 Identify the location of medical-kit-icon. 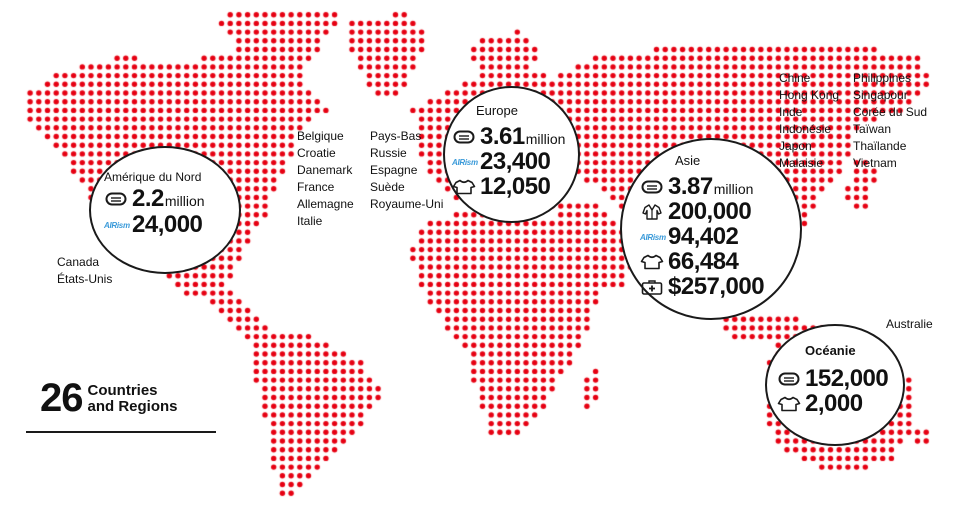
(652, 287).